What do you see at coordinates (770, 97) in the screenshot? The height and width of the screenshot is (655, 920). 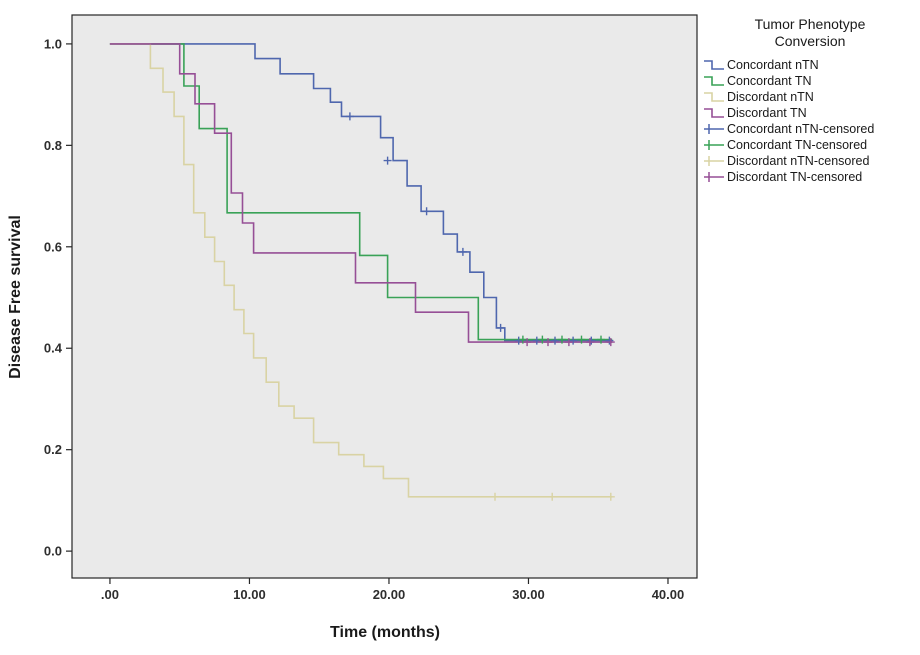 I see `legend-label: Discordant nTN` at bounding box center [770, 97].